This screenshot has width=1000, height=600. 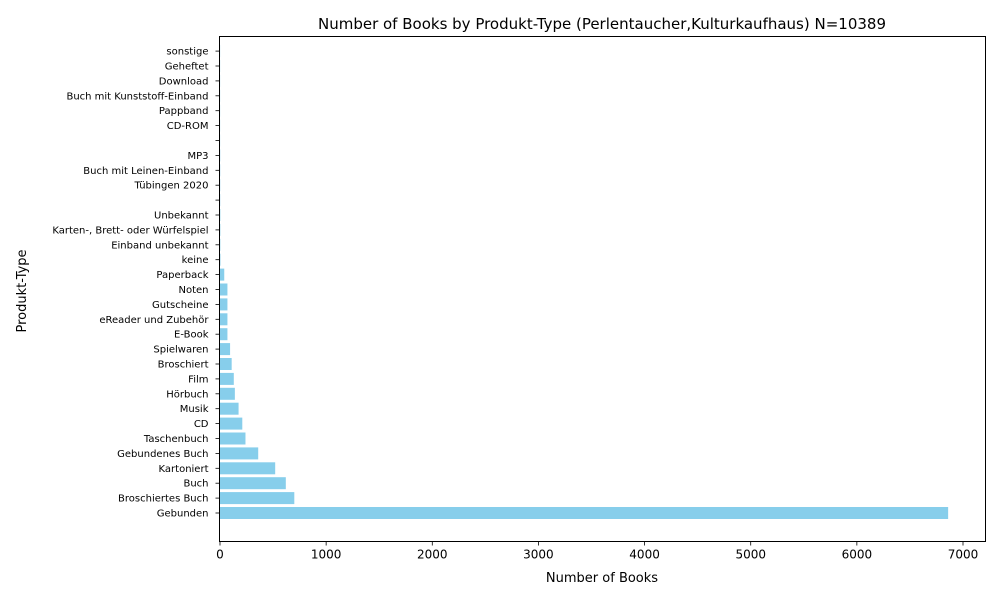 What do you see at coordinates (184, 469) in the screenshot?
I see `y-tick-label: Kartoniert` at bounding box center [184, 469].